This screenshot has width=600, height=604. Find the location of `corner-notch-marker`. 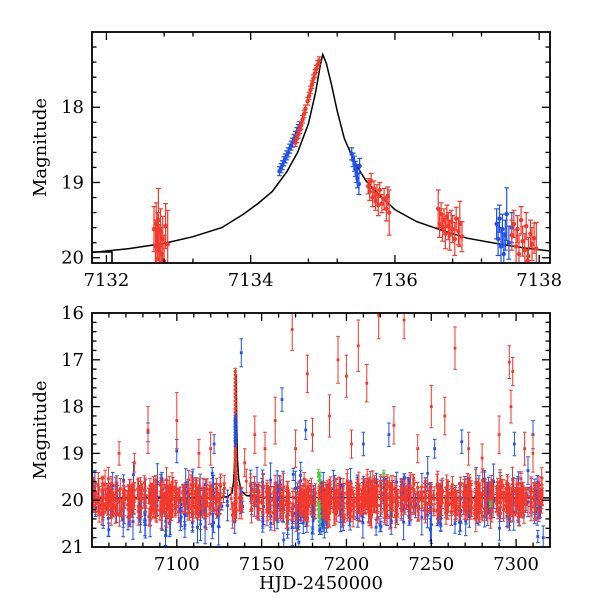

corner-notch-marker is located at coordinates (102, 257).